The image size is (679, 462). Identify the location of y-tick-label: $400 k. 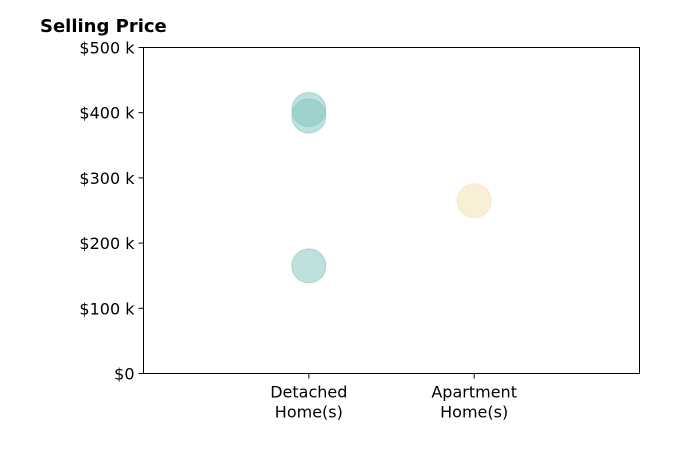
(107, 113).